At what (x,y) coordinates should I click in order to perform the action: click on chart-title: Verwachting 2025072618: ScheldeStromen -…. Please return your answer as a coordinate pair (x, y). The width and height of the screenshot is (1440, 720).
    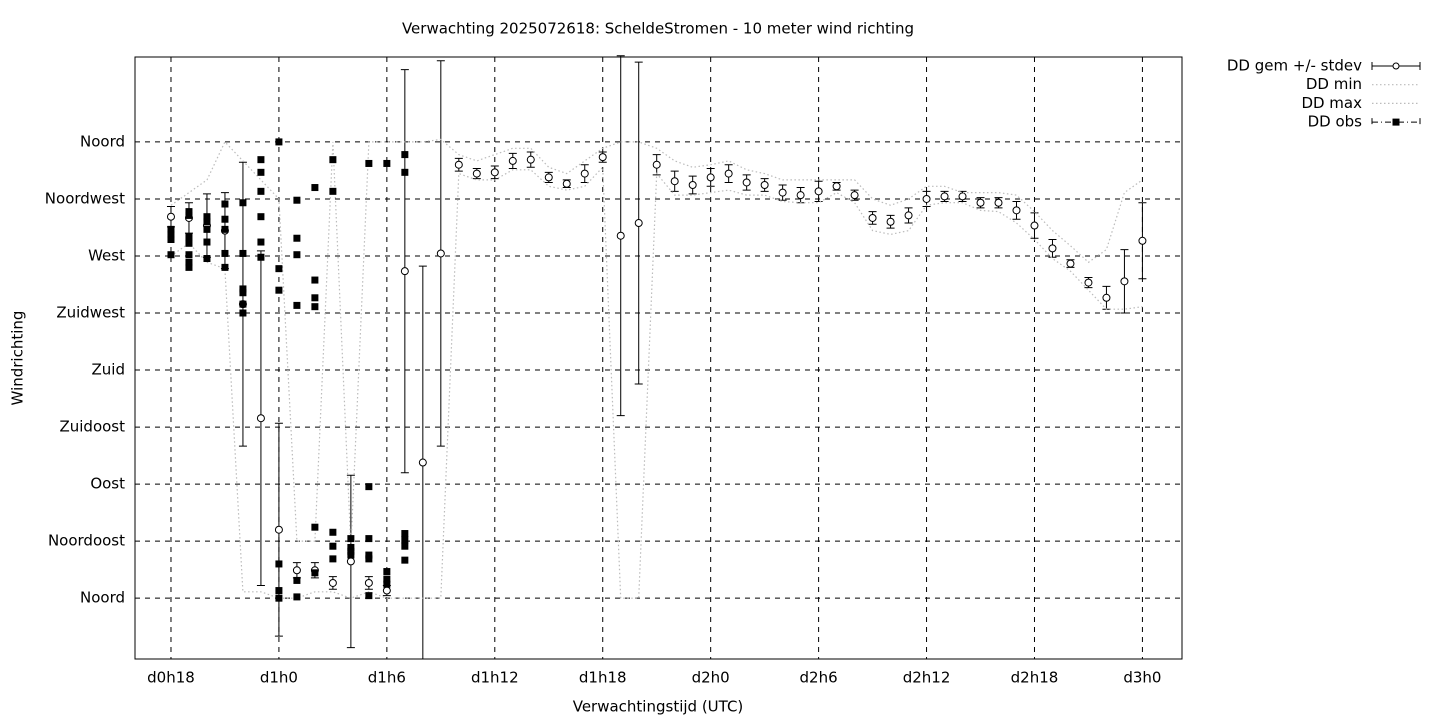
    Looking at the image, I should click on (658, 29).